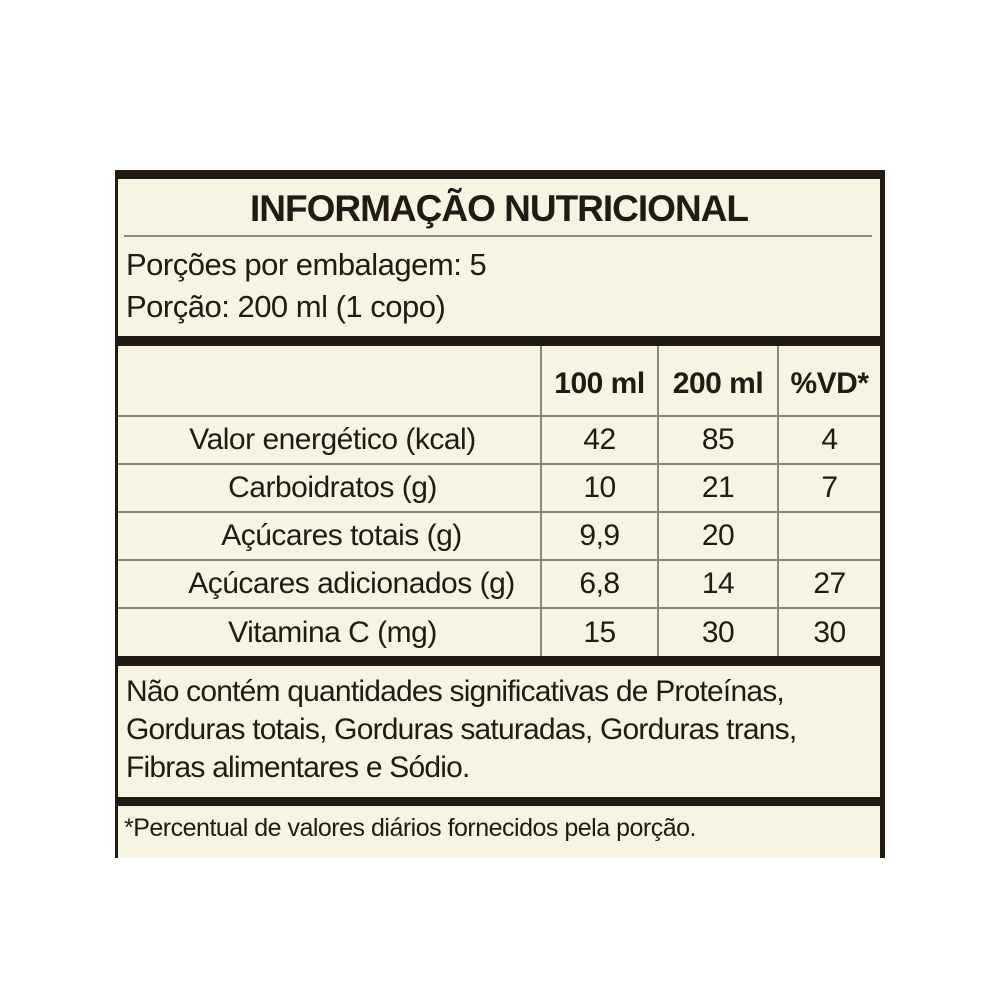 This screenshot has width=1000, height=1000. What do you see at coordinates (828, 440) in the screenshot?
I see `value-percent-vd: 4` at bounding box center [828, 440].